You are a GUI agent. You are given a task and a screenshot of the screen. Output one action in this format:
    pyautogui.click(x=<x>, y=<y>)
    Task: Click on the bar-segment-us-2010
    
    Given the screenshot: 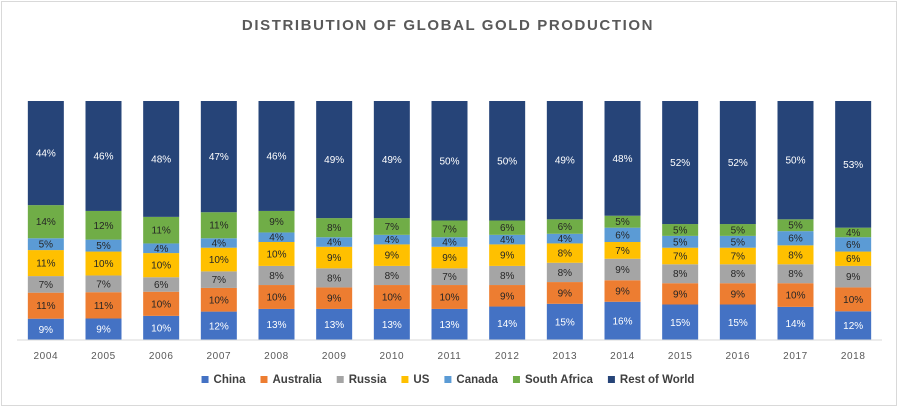 What is the action you would take?
    pyautogui.click(x=391, y=255)
    